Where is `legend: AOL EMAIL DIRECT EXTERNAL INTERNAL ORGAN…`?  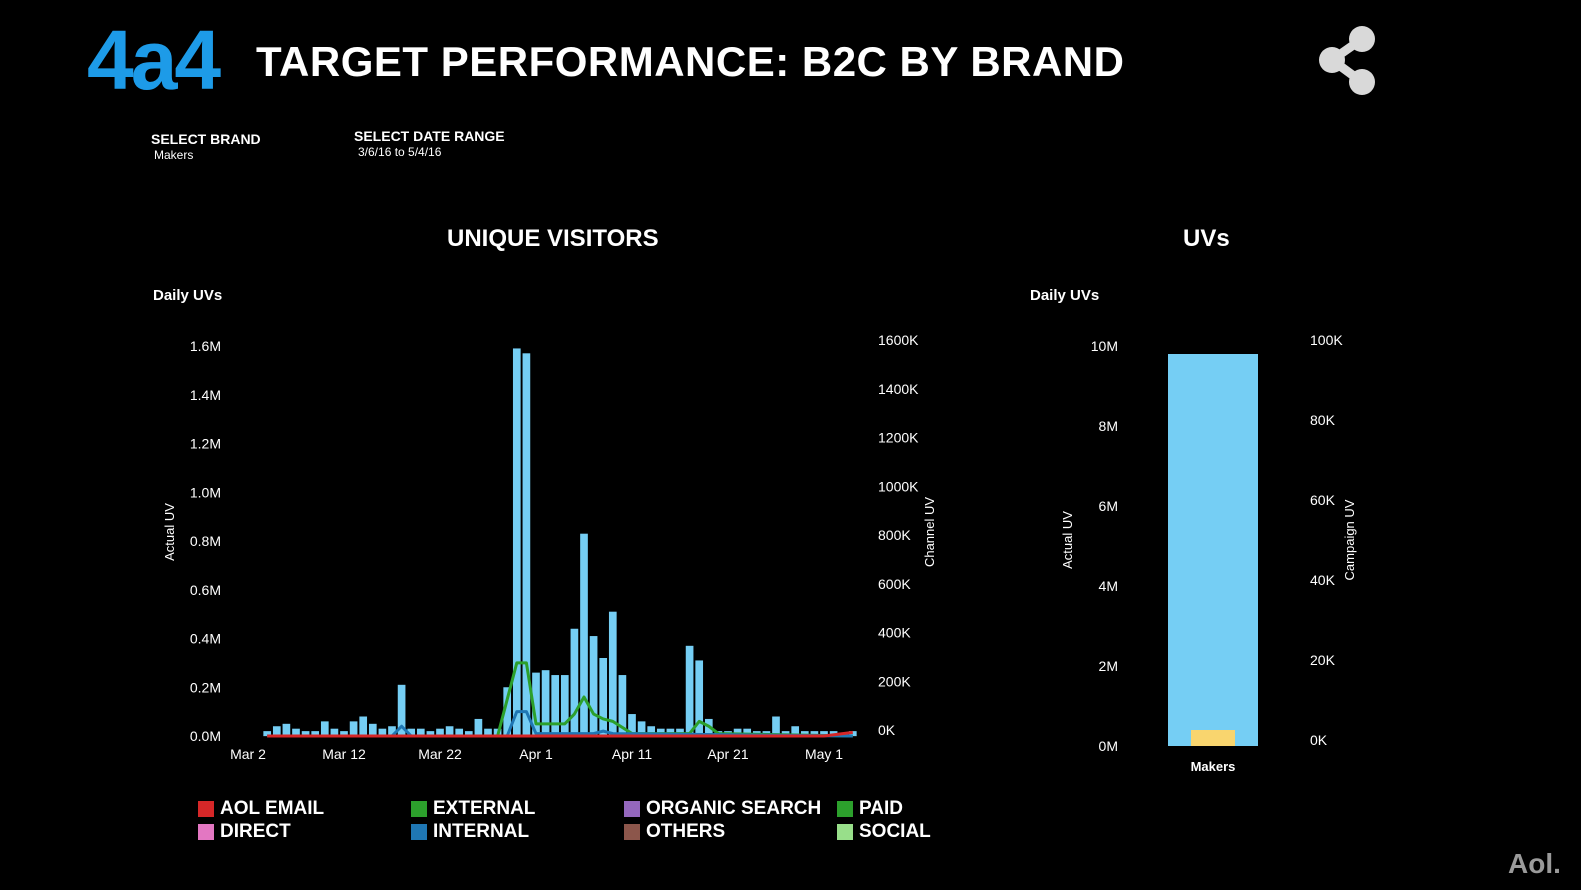 legend: AOL EMAIL DIRECT EXTERNAL INTERNAL ORGAN… is located at coordinates (578, 824).